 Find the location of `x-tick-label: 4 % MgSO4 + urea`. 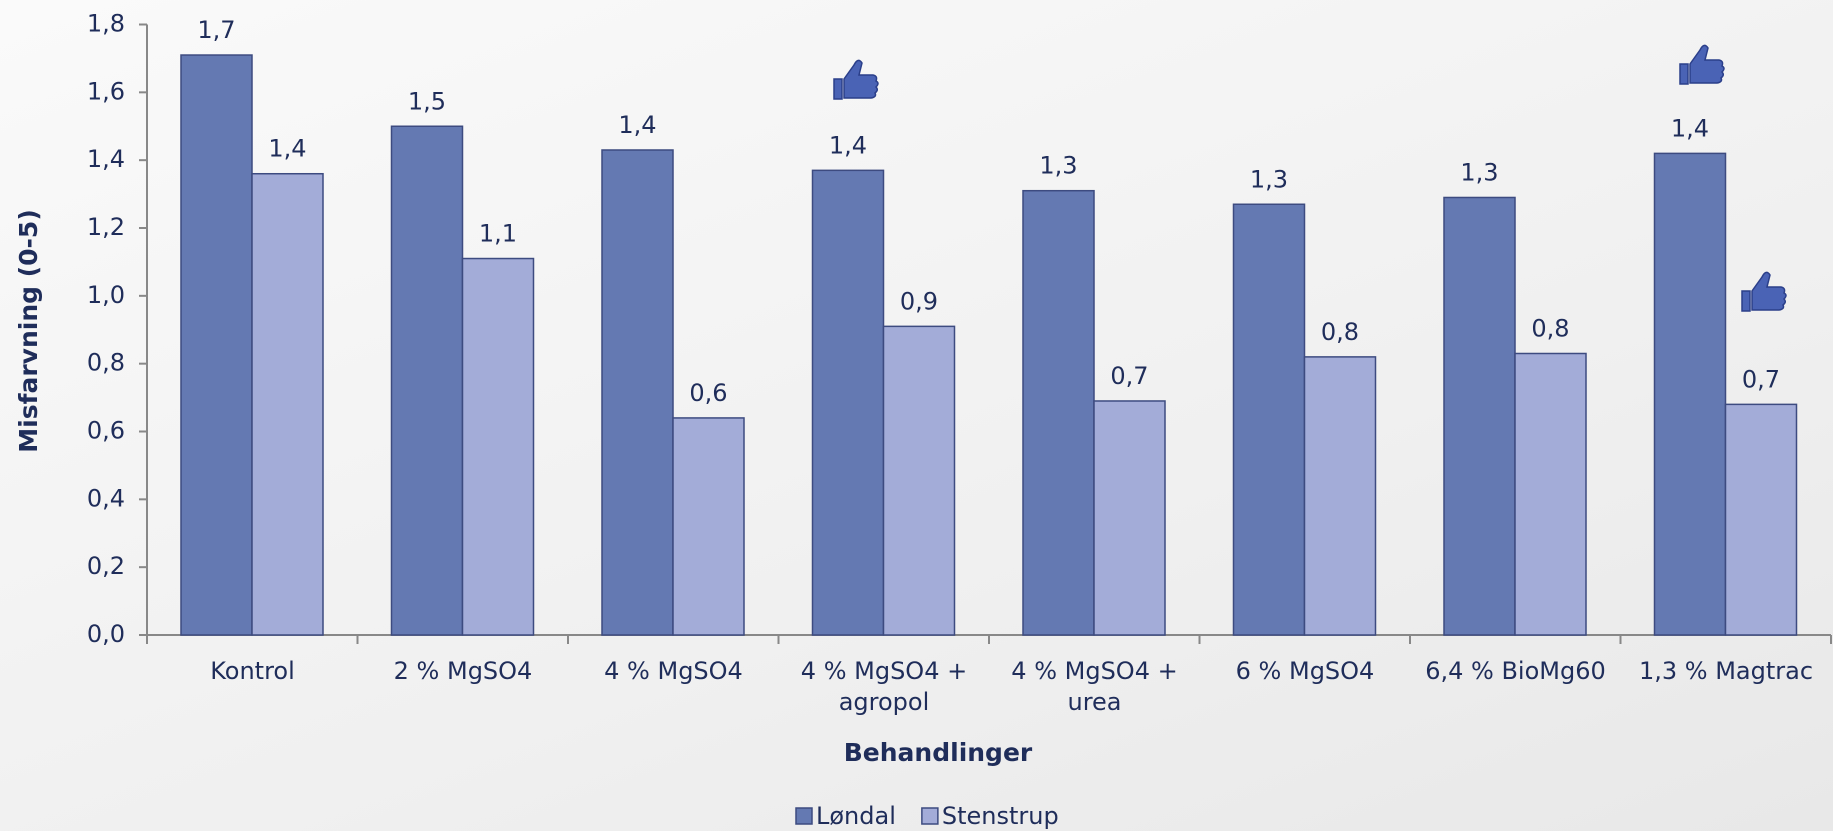

x-tick-label: 4 % MgSO4 + urea is located at coordinates (1094, 686).